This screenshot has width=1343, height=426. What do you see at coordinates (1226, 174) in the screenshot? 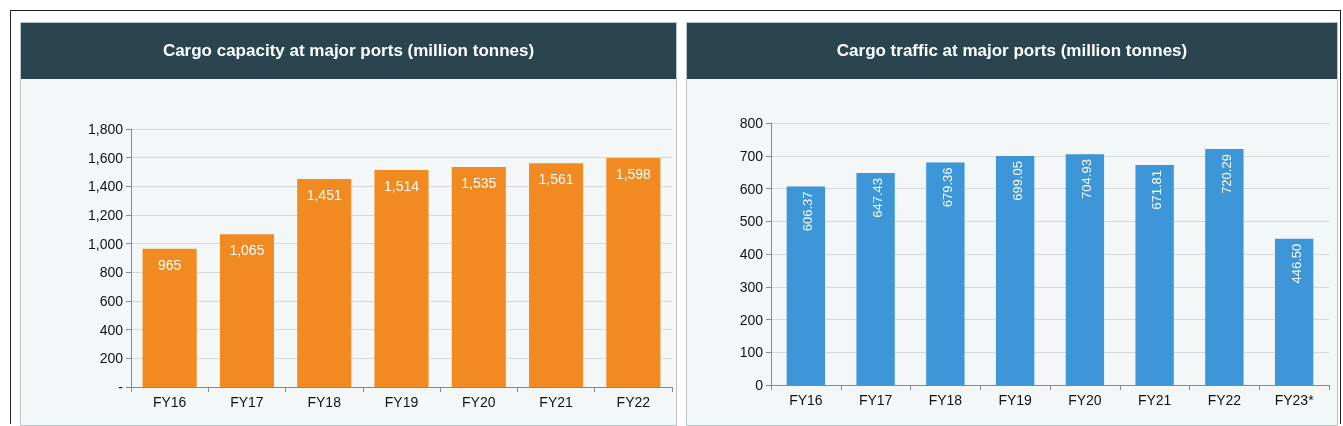
I see `data-label: 720.29` at bounding box center [1226, 174].